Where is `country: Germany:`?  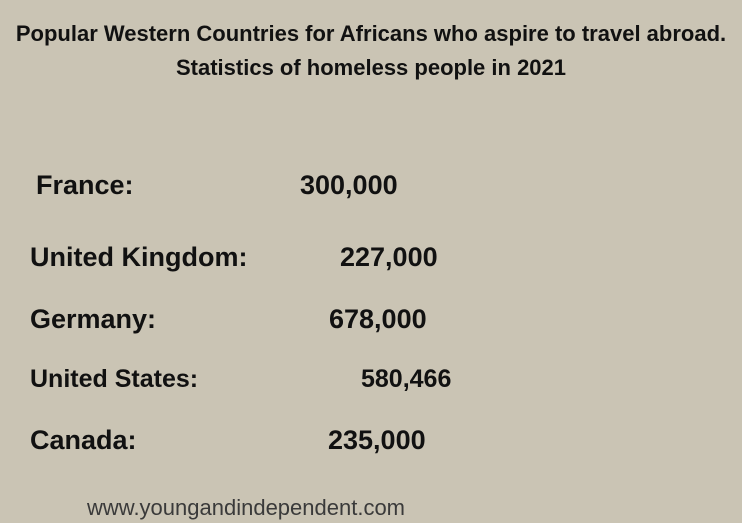
country: Germany: is located at coordinates (93, 319).